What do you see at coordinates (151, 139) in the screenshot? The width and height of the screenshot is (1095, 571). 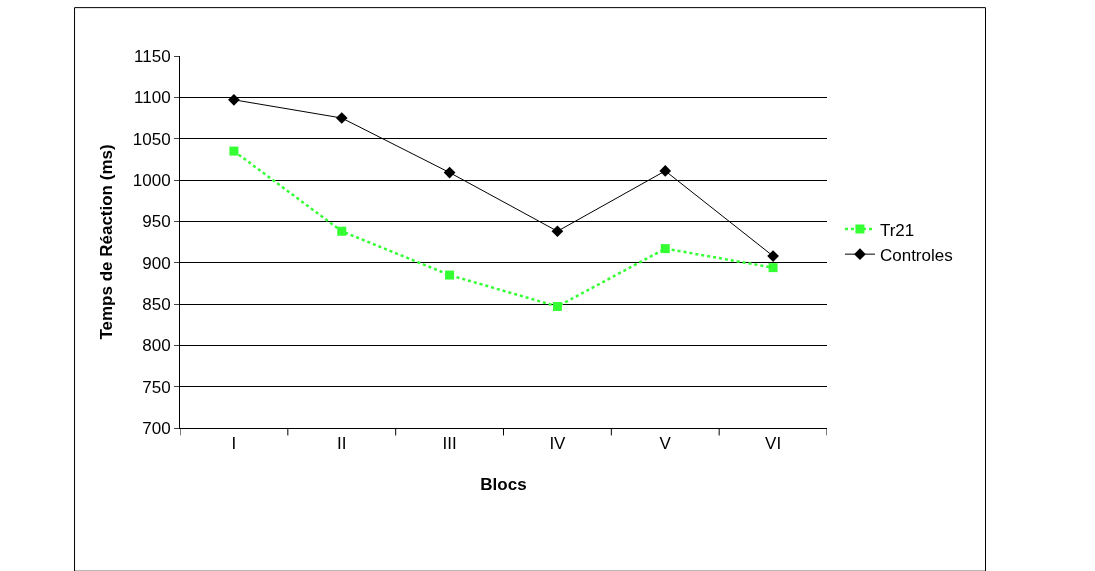 I see `y-tick-label: 1050` at bounding box center [151, 139].